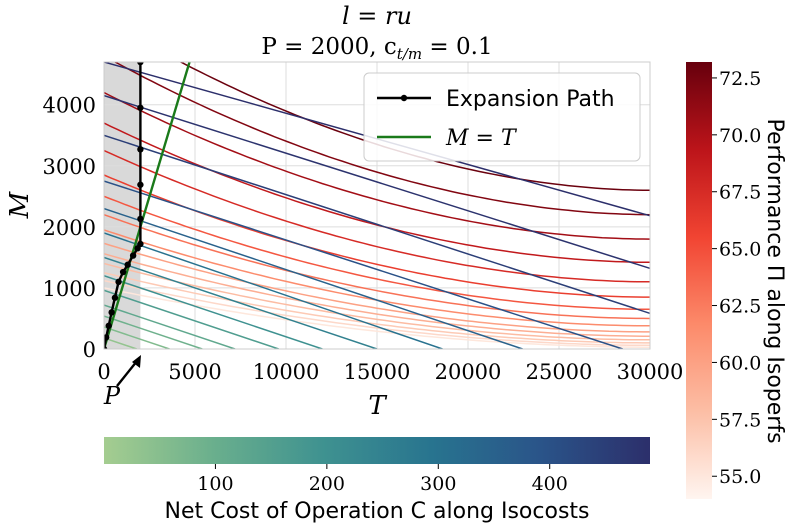  I want to click on isocost-colorbar-tick-label: 300, so click(438, 484).